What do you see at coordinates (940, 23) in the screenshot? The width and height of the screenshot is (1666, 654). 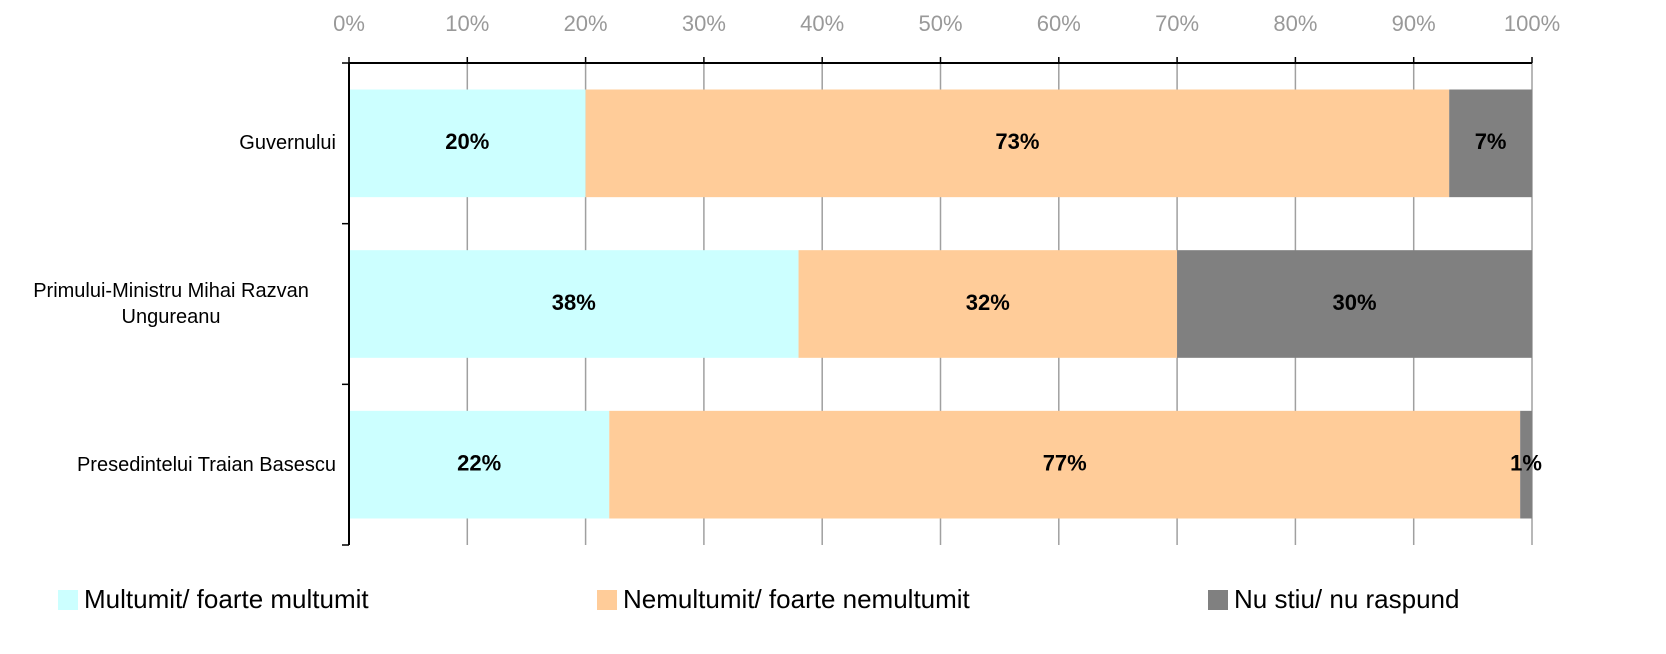 I see `x-tick-label: 50%` at bounding box center [940, 23].